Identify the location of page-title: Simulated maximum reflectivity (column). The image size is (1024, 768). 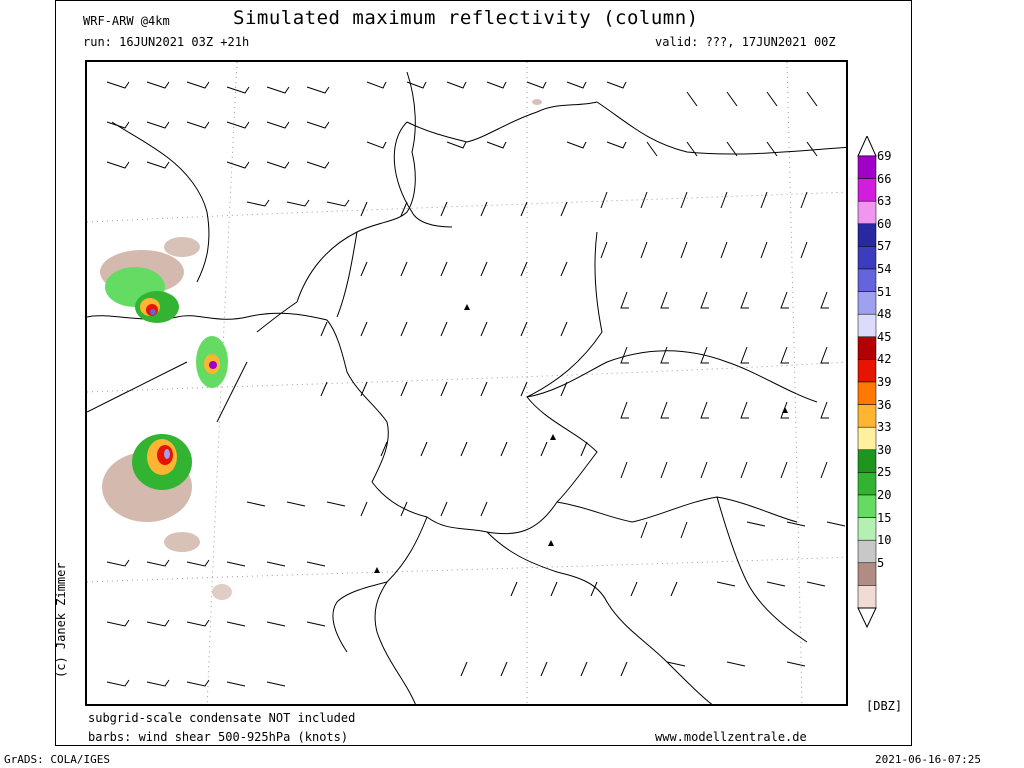
(466, 18).